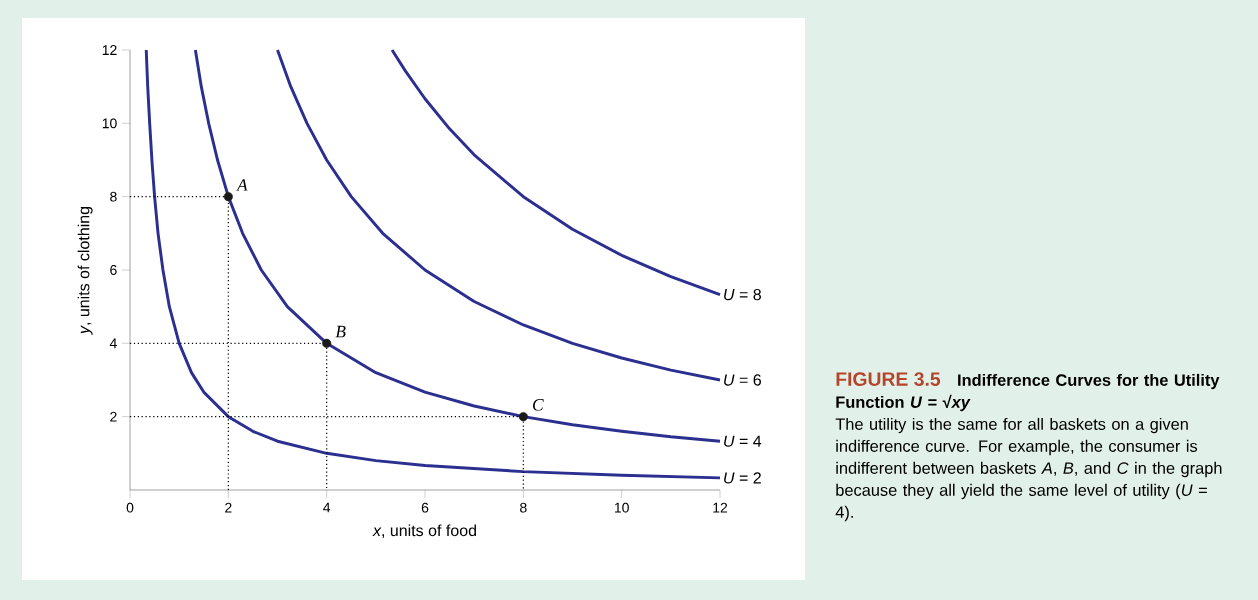 The width and height of the screenshot is (1258, 600). What do you see at coordinates (340, 331) in the screenshot?
I see `annotation: B` at bounding box center [340, 331].